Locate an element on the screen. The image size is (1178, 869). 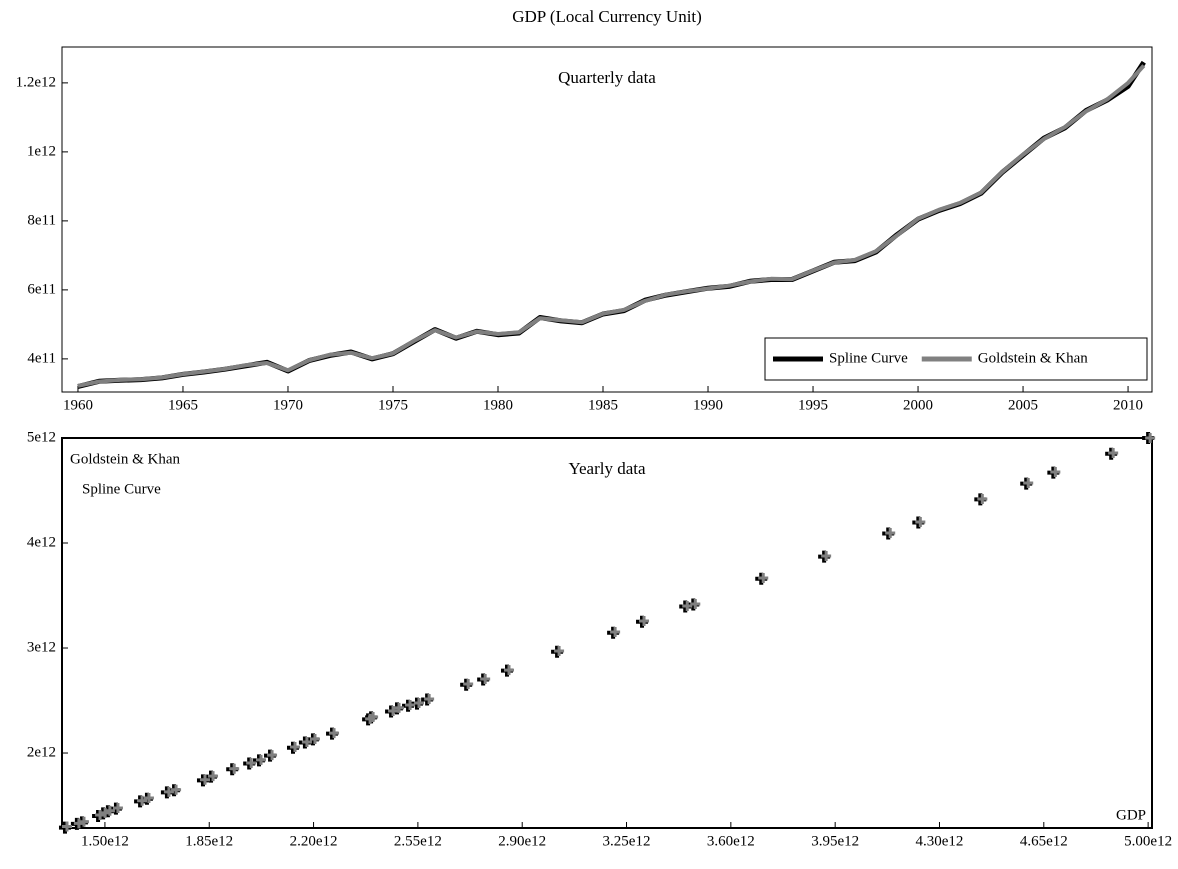
y-tick-label: 1e12 is located at coordinates (41, 151).